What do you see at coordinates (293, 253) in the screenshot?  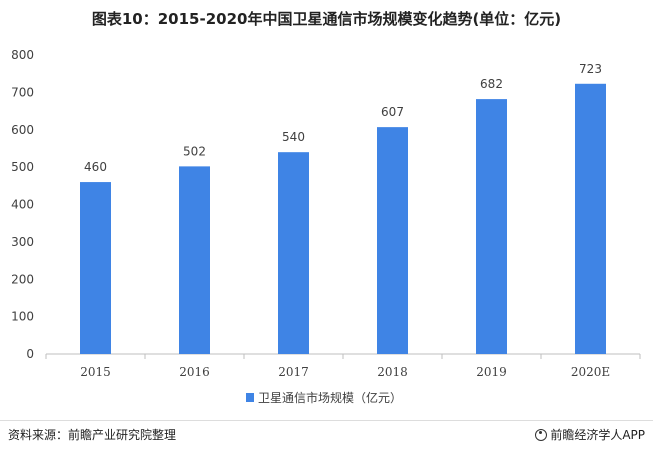 I see `bar-2017` at bounding box center [293, 253].